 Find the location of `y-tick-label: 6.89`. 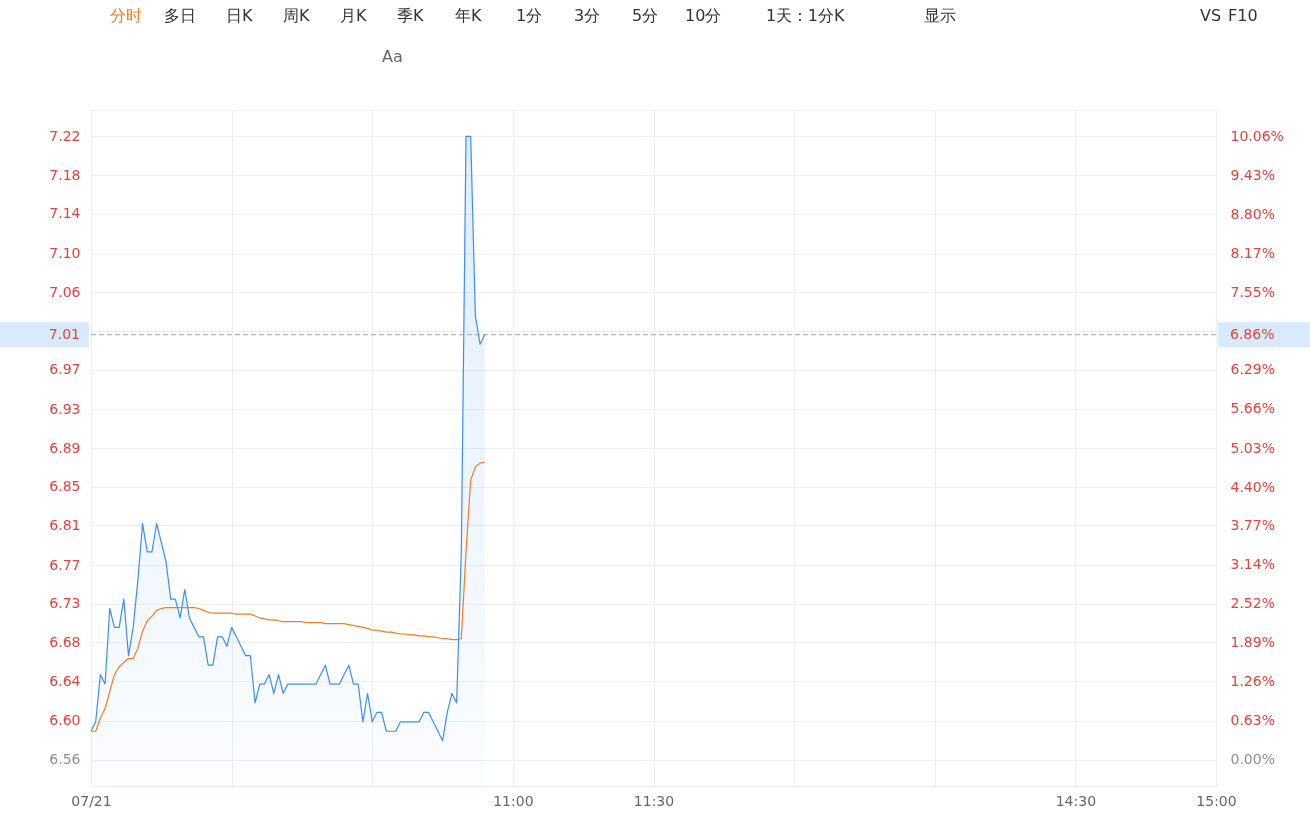

y-tick-label: 6.89 is located at coordinates (65, 447).